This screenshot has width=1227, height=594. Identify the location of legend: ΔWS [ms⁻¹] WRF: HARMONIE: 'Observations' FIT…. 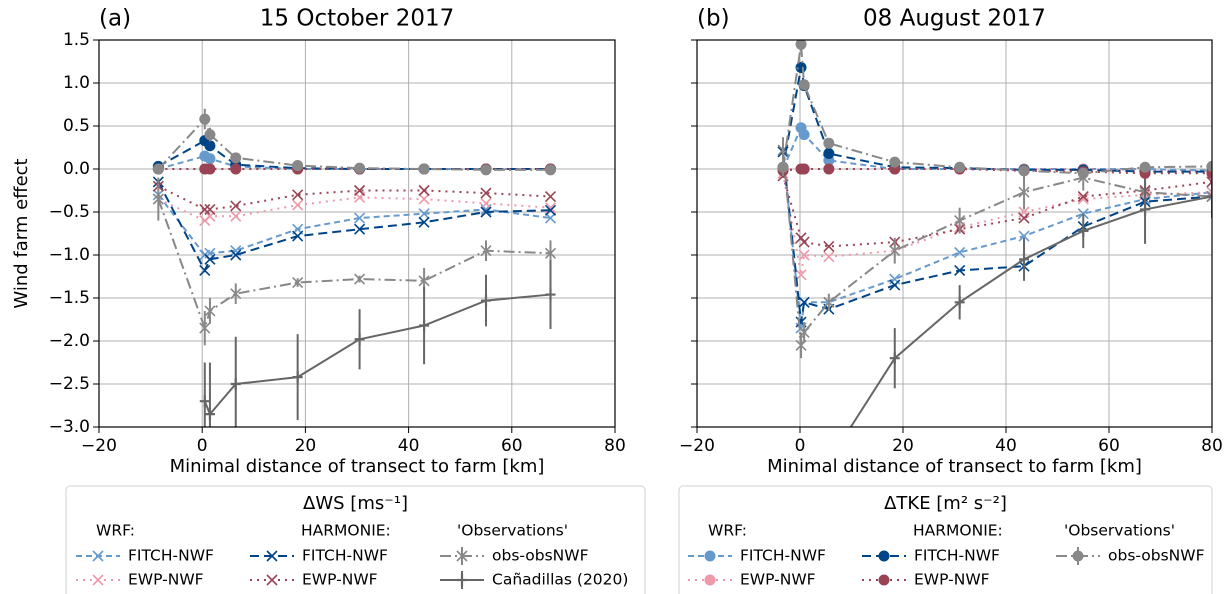
(355, 539).